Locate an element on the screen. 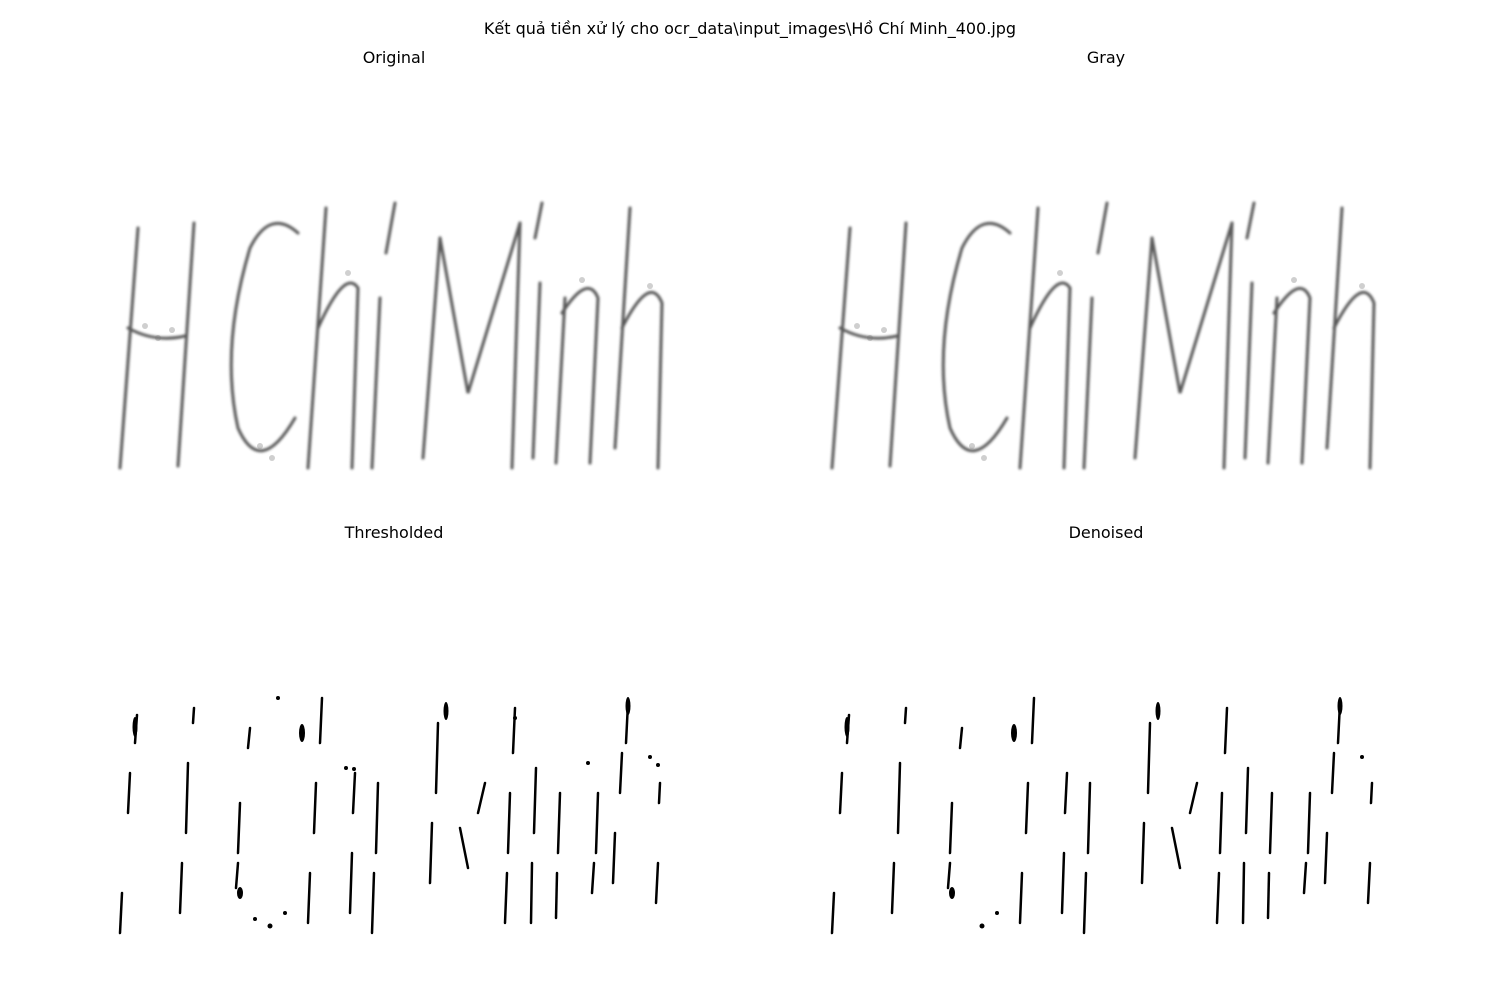 The height and width of the screenshot is (1000, 1500). gray-image is located at coordinates (1106, 345).